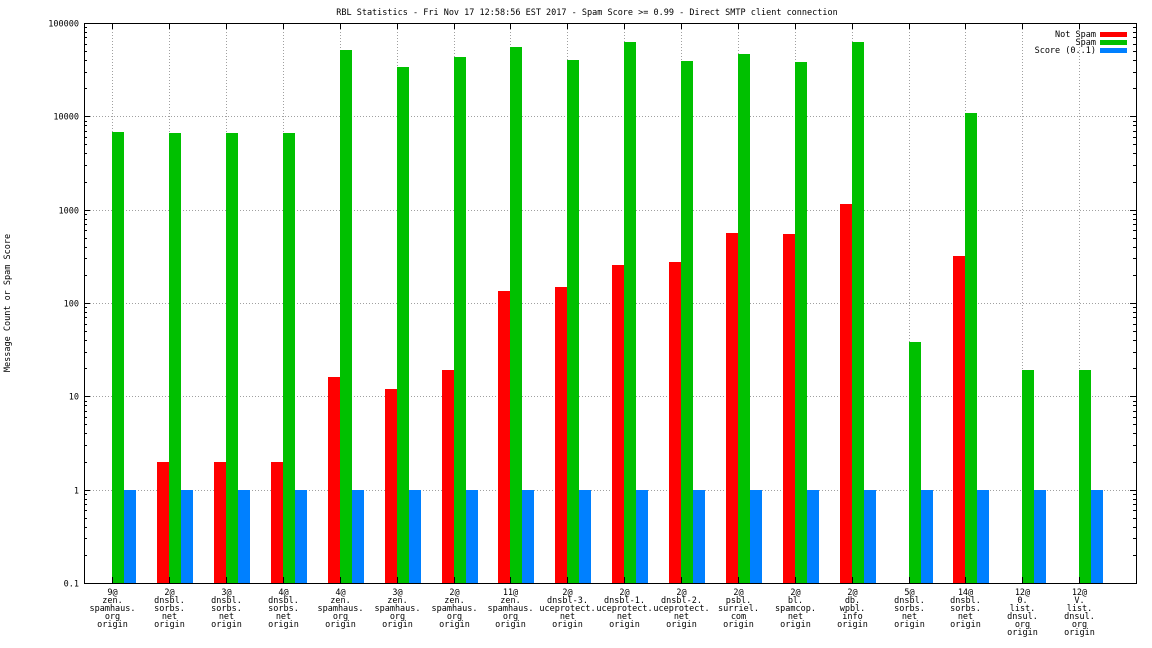 This screenshot has width=1152, height=648. What do you see at coordinates (63, 25) in the screenshot?
I see `y-tick-label: 100000` at bounding box center [63, 25].